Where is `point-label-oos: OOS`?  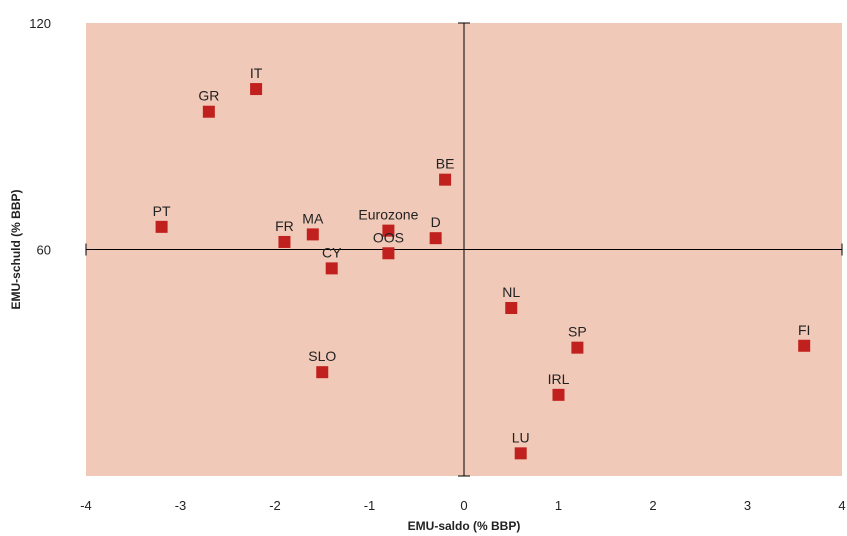
point-label-oos: OOS is located at coordinates (388, 237).